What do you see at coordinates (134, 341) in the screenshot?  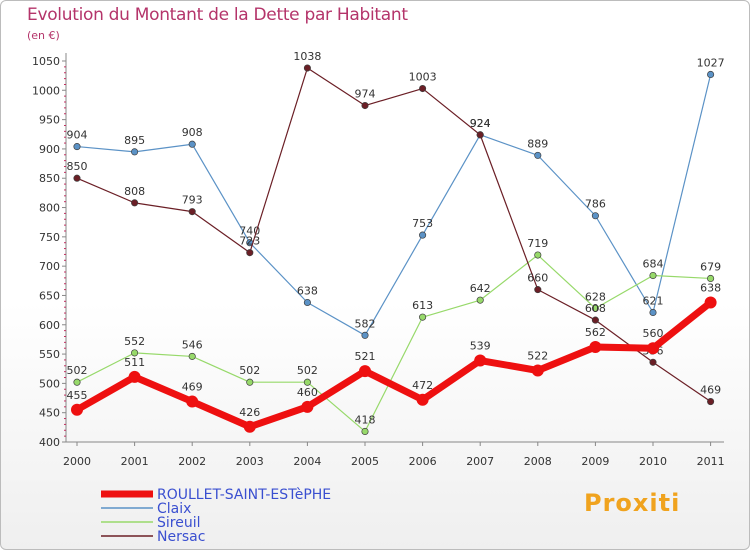 I see `data-label-sireuil: 552` at bounding box center [134, 341].